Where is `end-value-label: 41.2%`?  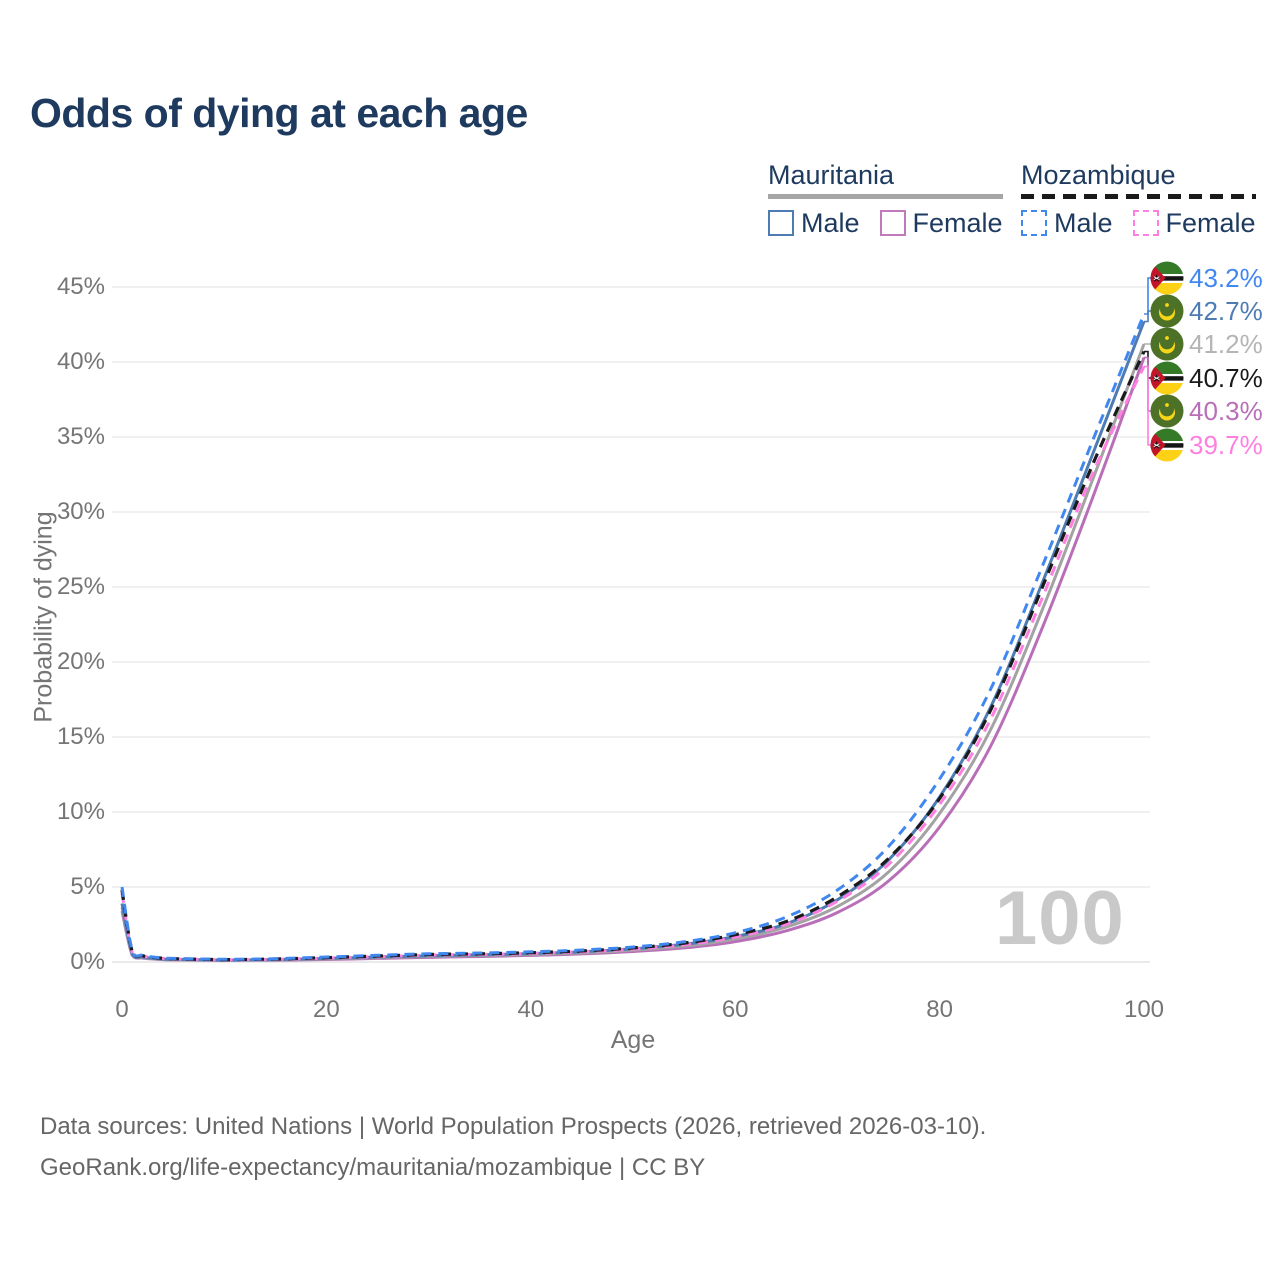 end-value-label: 41.2% is located at coordinates (1226, 343).